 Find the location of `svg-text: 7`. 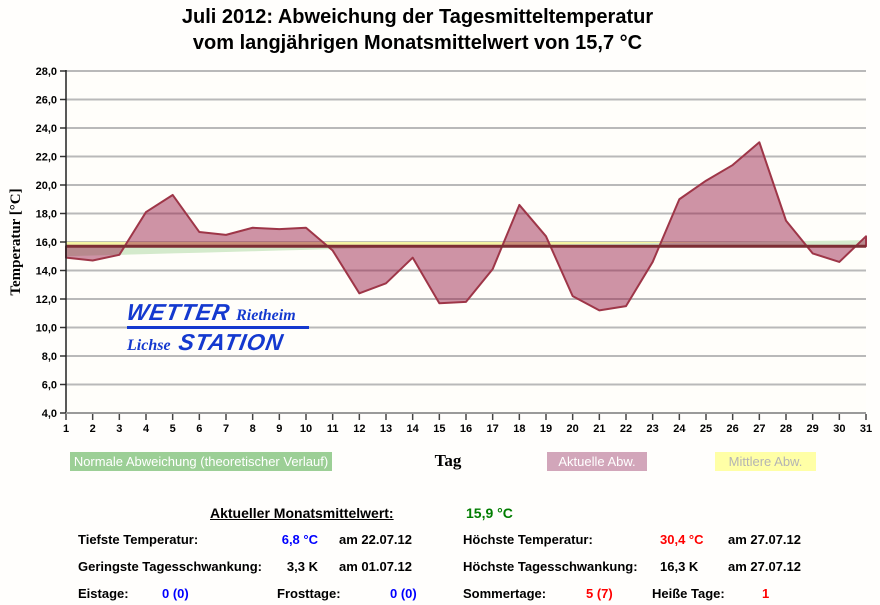

svg-text: 7 is located at coordinates (226, 429).